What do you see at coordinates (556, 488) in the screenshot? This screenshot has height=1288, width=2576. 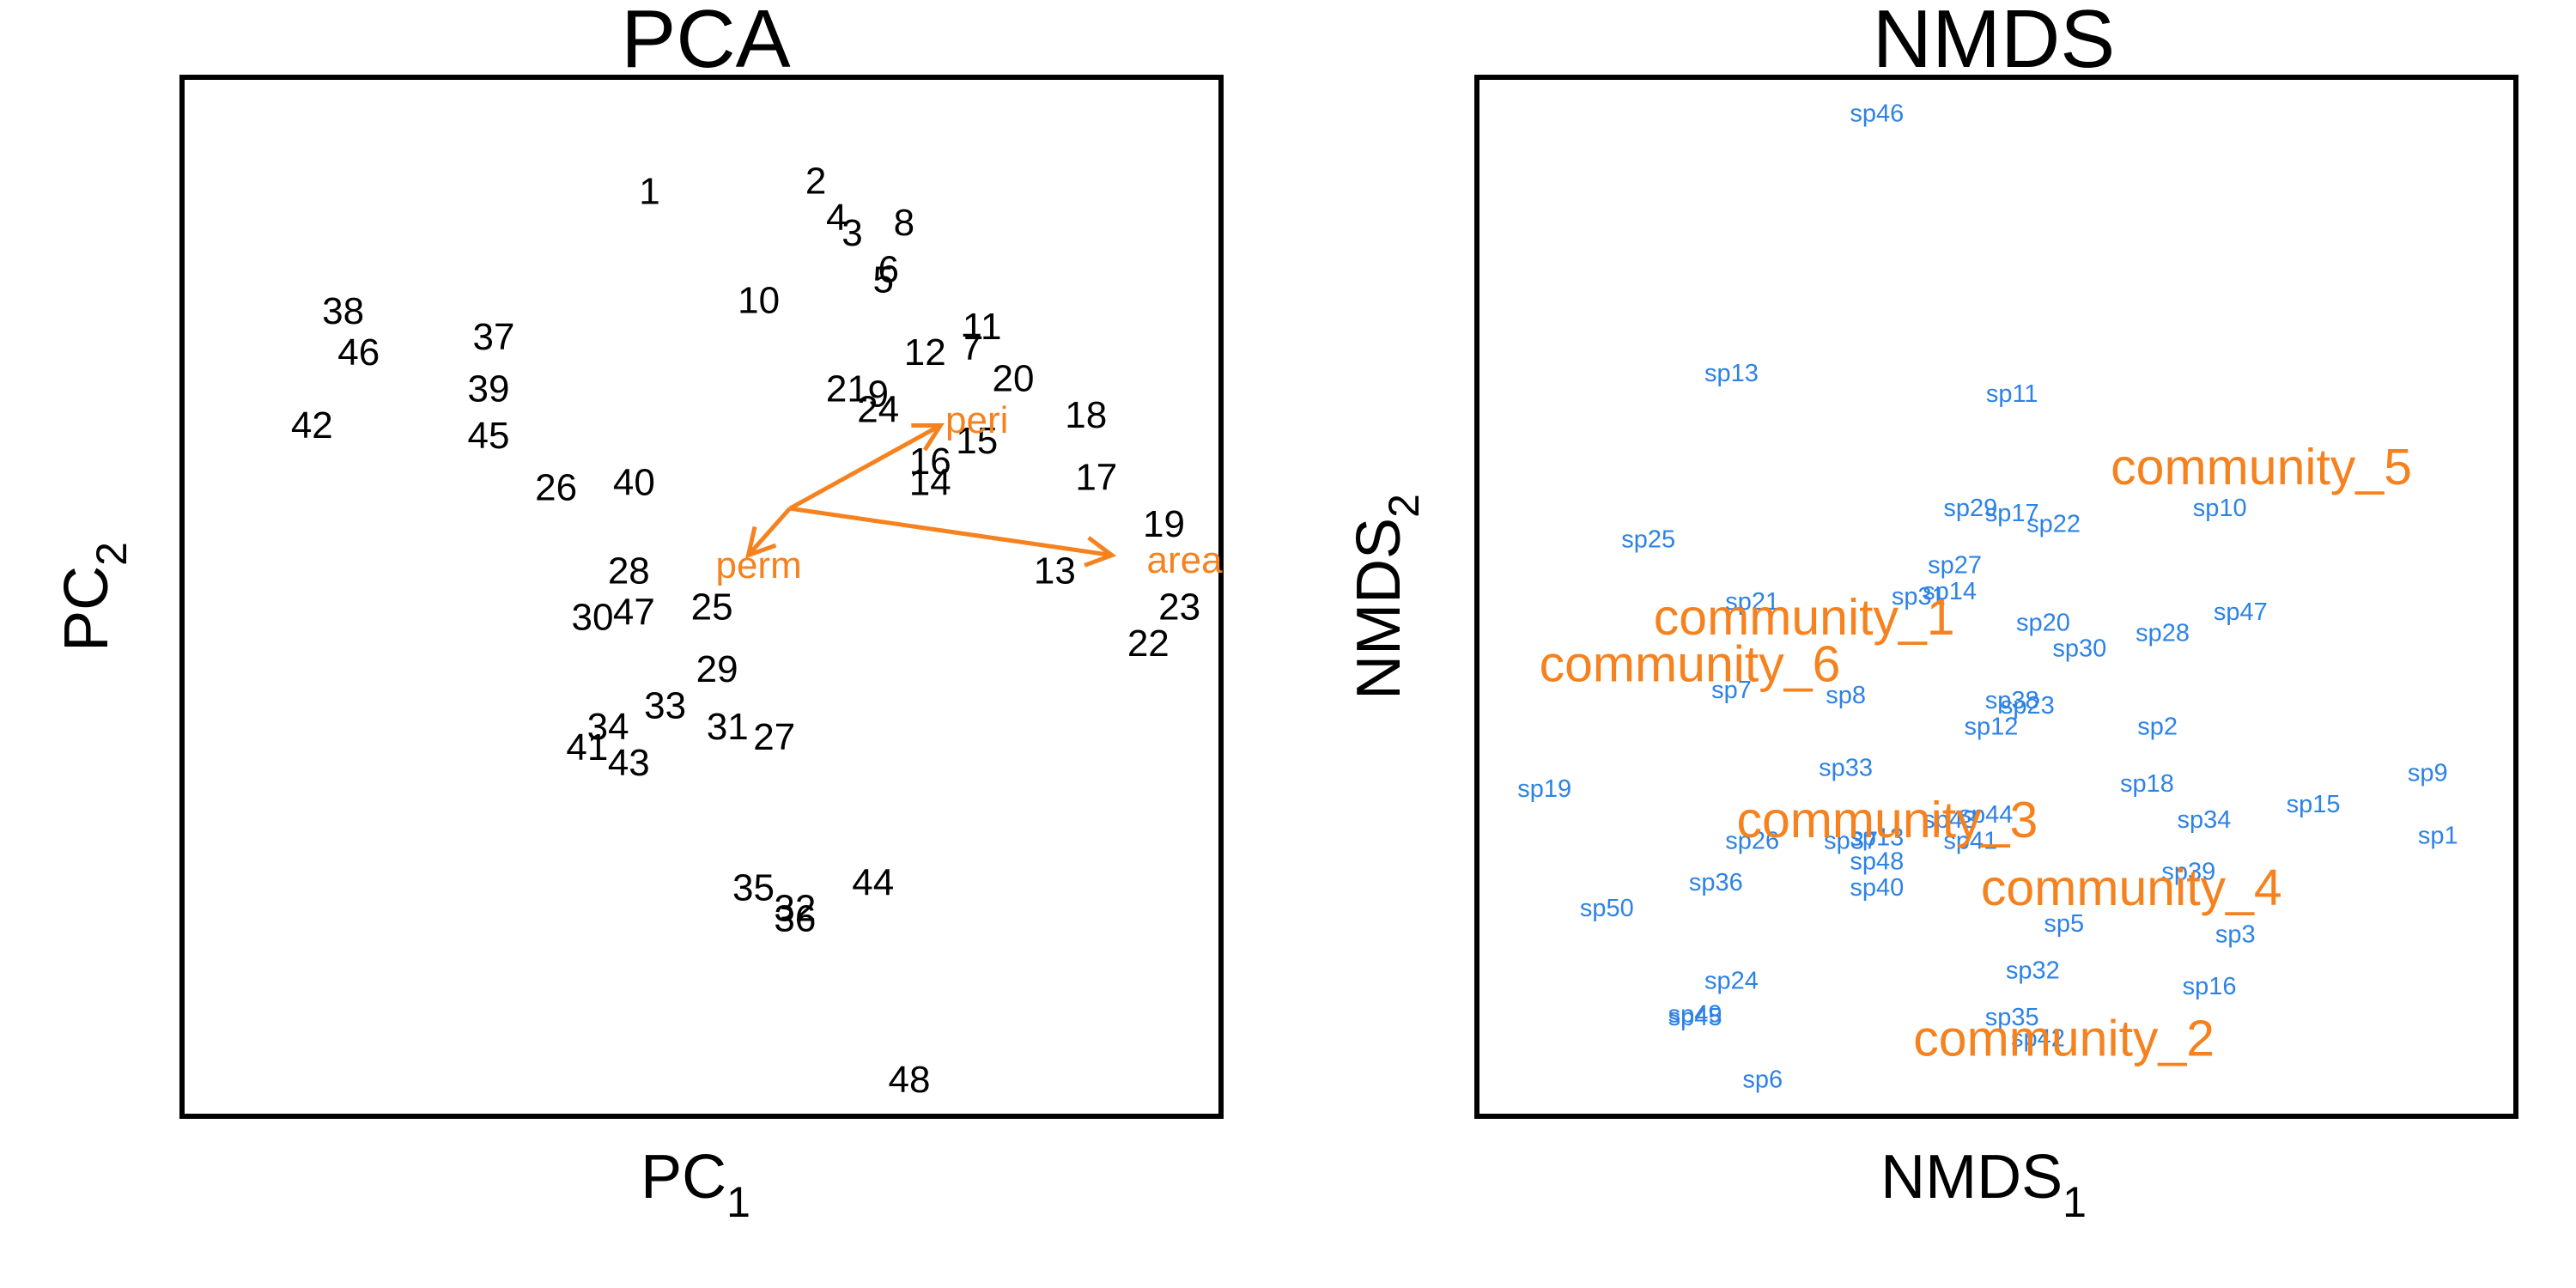 I see `site-label-26: 26` at bounding box center [556, 488].